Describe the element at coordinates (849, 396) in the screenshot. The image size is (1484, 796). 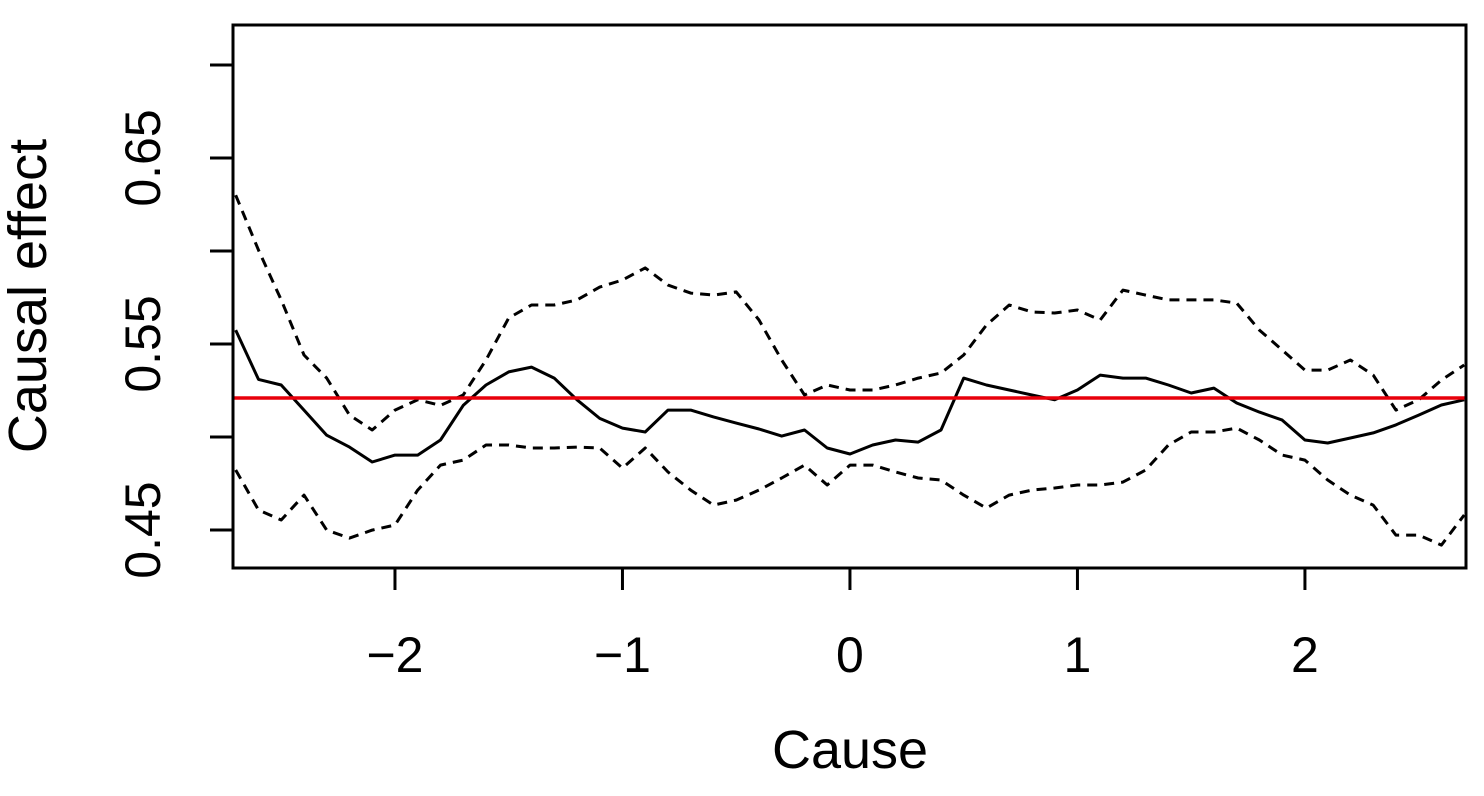
I see `estimate-line` at that location.